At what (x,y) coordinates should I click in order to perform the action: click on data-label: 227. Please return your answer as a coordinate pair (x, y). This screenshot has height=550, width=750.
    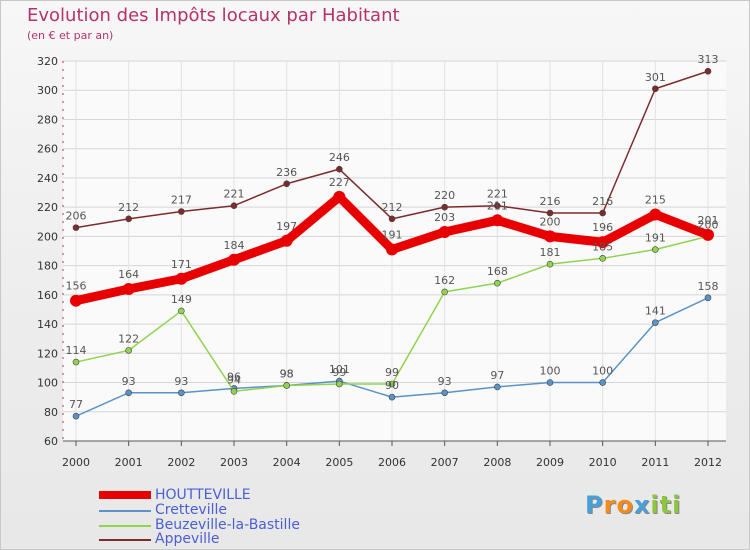
    Looking at the image, I should click on (339, 182).